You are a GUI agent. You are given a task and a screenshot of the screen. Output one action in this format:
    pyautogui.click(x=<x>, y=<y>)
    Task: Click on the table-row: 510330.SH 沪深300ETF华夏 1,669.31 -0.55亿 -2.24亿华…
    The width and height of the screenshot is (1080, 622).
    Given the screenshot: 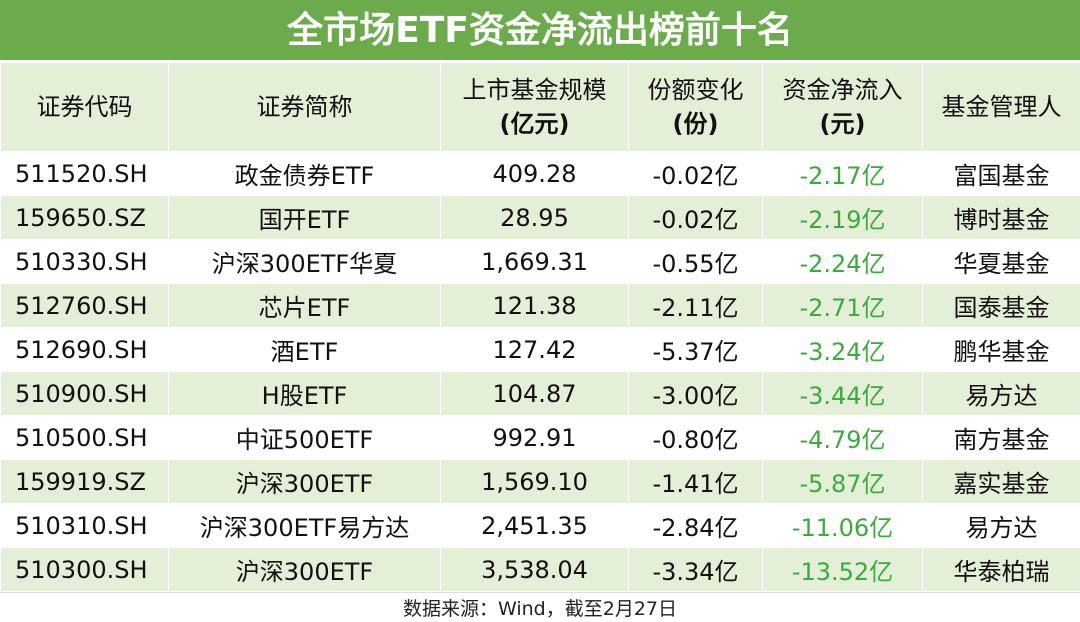 What is the action you would take?
    pyautogui.click(x=540, y=261)
    